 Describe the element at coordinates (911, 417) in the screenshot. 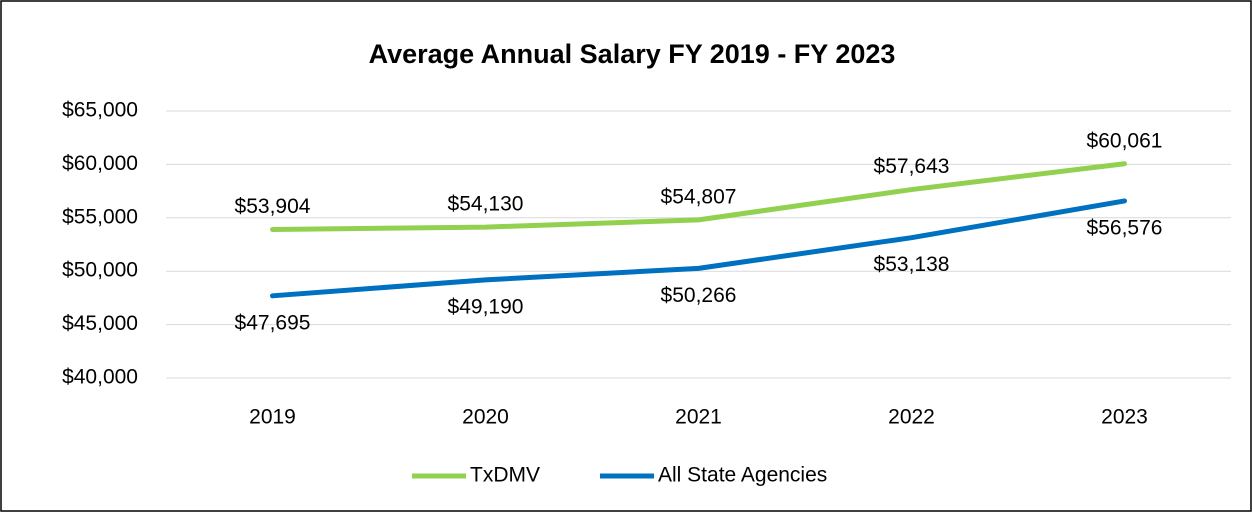

I see `x-tick-label: 2022` at that location.